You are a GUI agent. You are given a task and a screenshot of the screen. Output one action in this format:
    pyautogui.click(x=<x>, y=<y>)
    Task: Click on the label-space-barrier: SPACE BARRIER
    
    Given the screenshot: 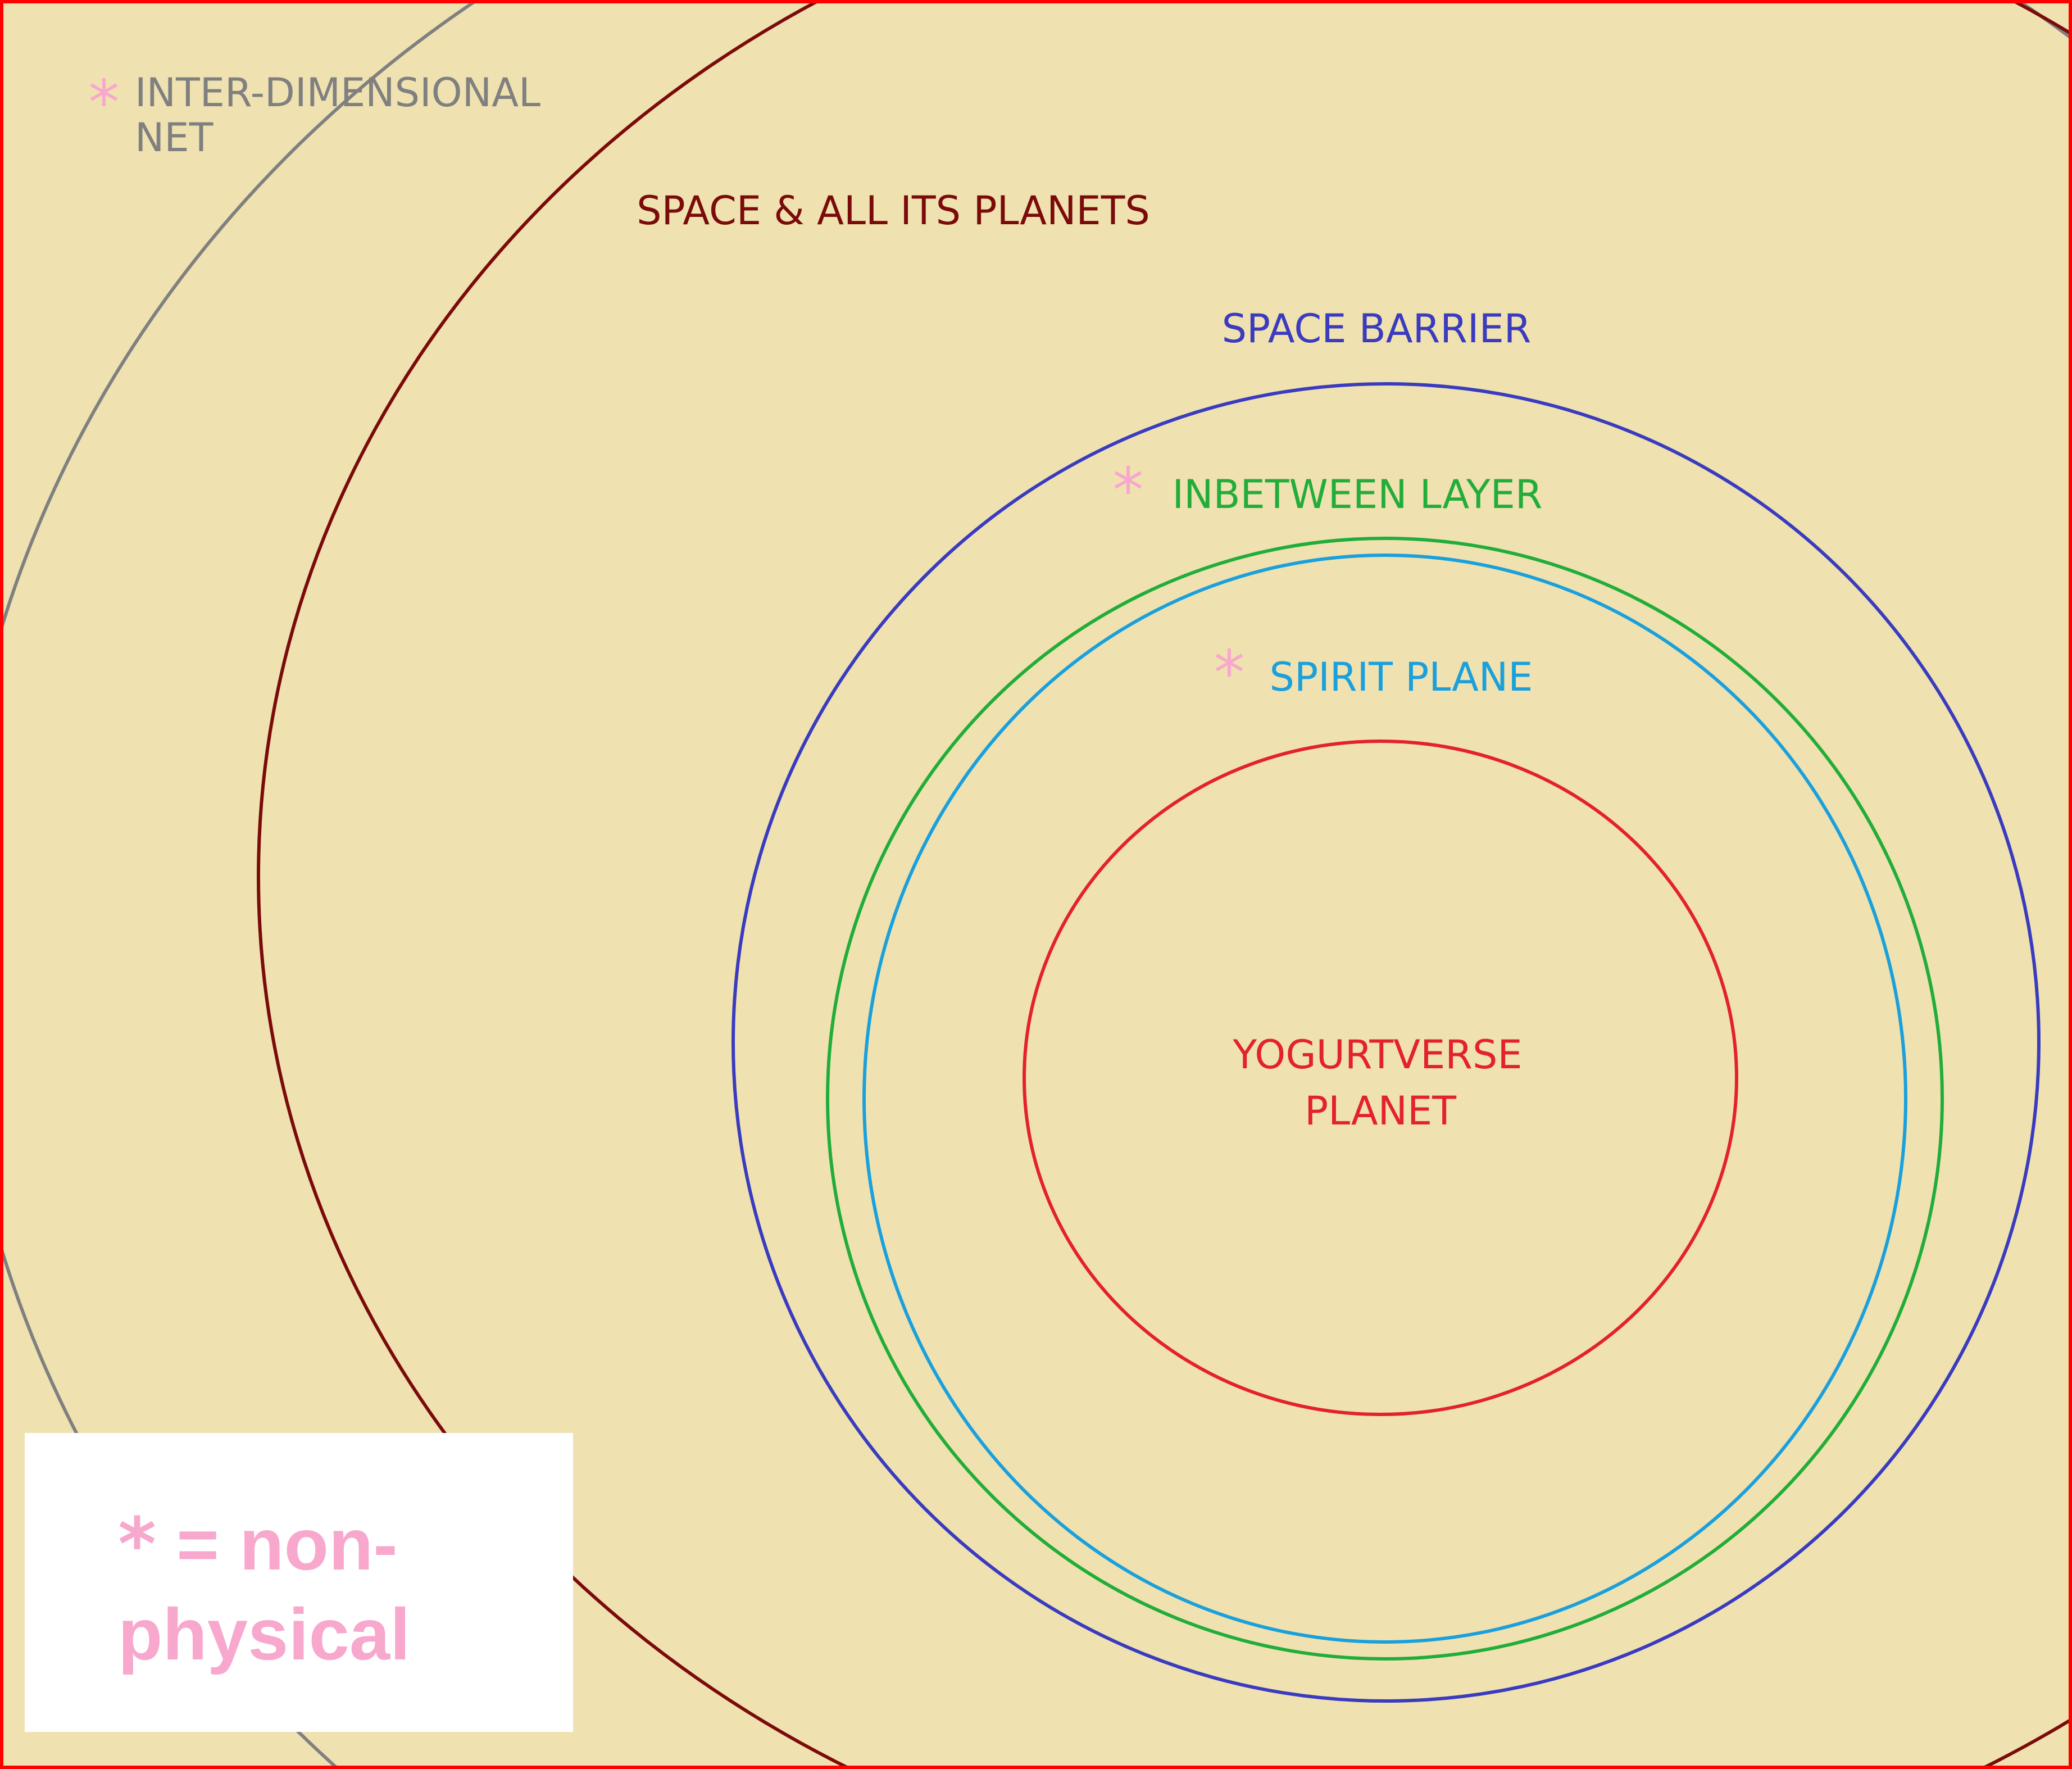 What is the action you would take?
    pyautogui.click(x=1377, y=329)
    